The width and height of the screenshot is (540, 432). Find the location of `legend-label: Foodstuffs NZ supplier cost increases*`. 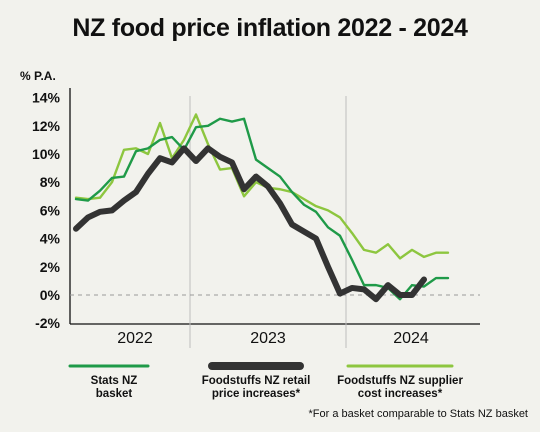

legend-label: Foodstuffs NZ supplier cost increases* is located at coordinates (400, 387).